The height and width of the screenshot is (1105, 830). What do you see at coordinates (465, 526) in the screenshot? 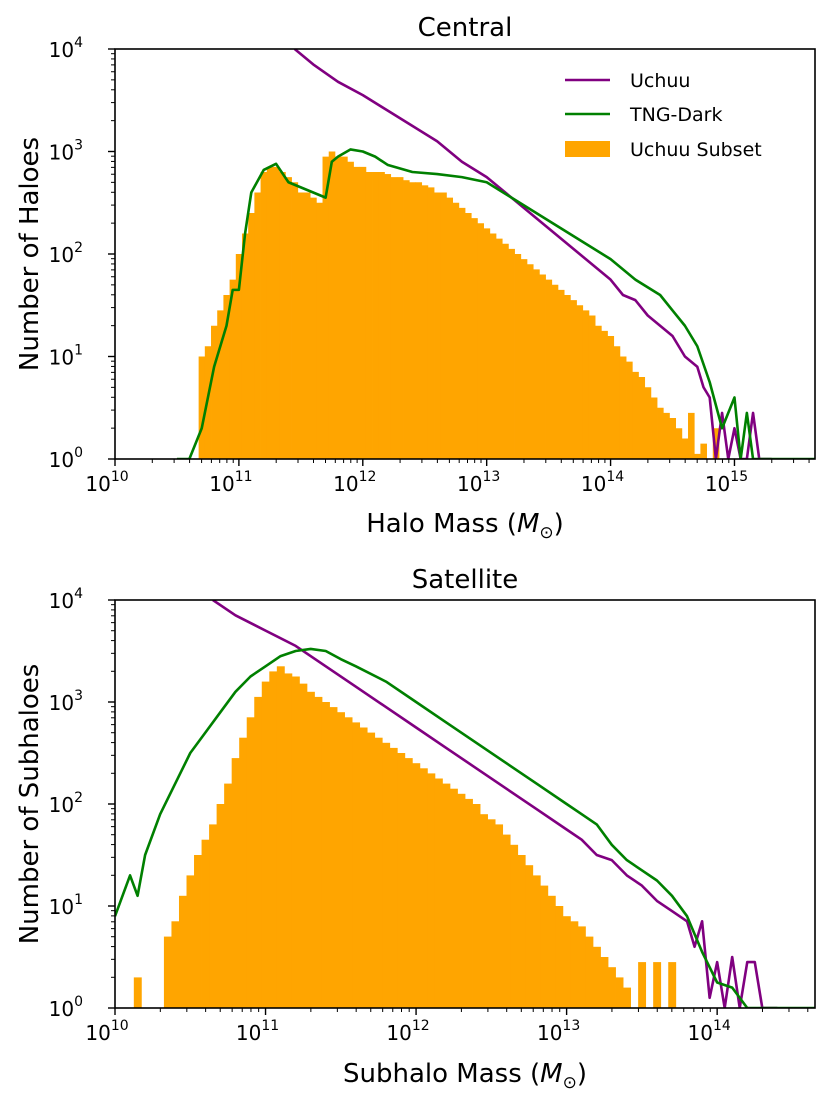
I see `central-xlabel: Halo Mass (M⊙)` at bounding box center [465, 526].